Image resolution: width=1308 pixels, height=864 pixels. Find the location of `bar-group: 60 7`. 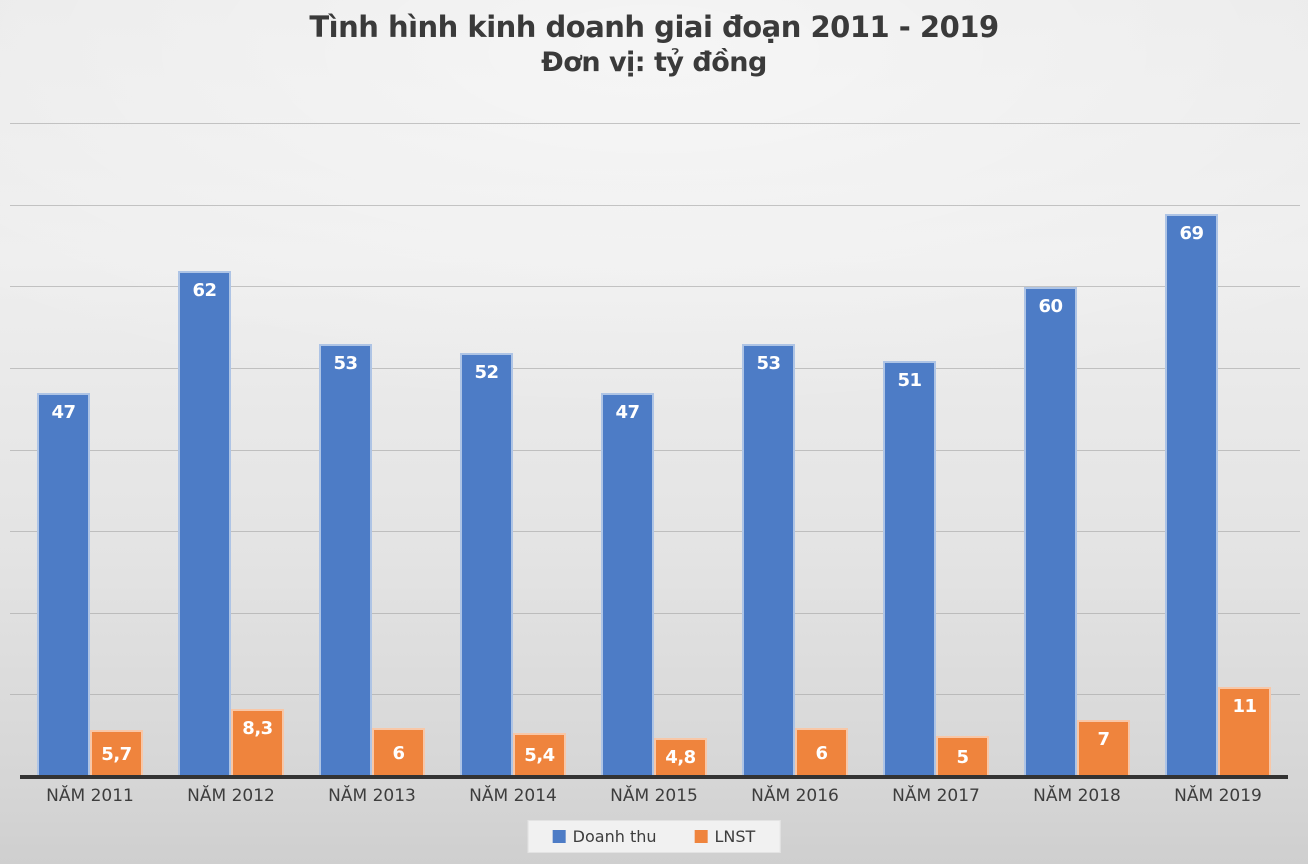

bar-group: 60 7 is located at coordinates (1077, 450).